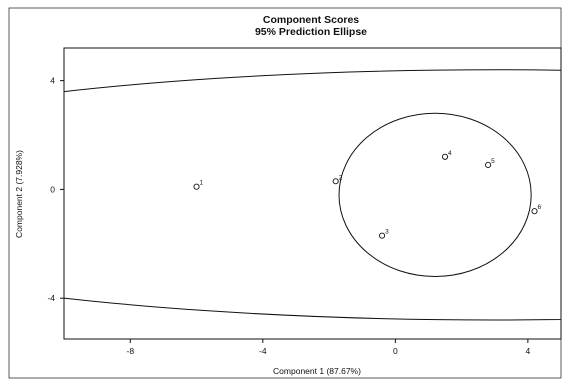  I want to click on chart-title: Component Scores, so click(311, 20).